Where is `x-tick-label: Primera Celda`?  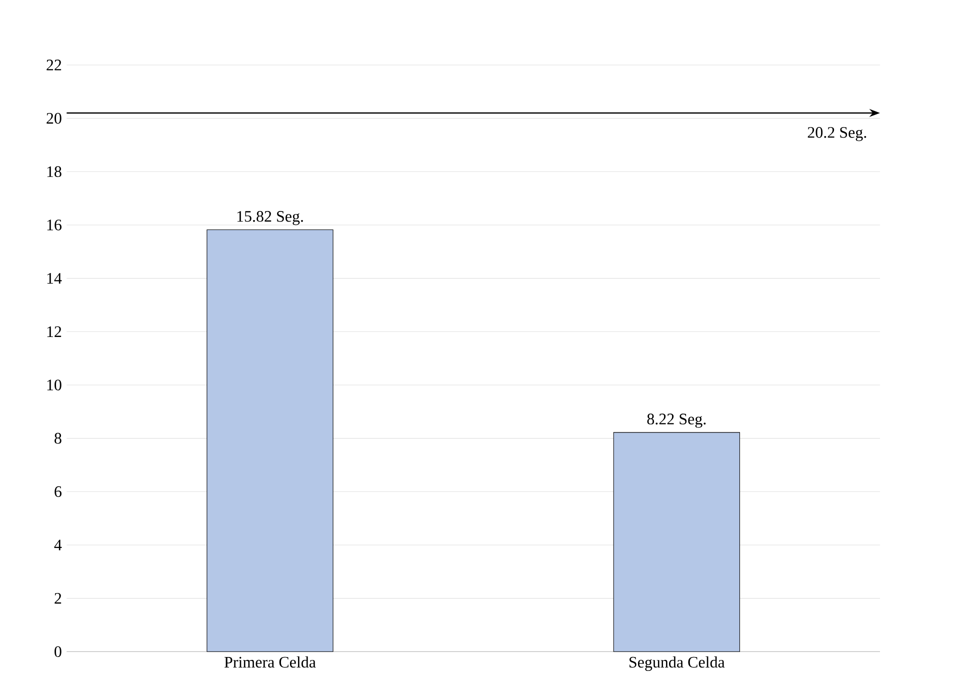 x-tick-label: Primera Celda is located at coordinates (270, 662).